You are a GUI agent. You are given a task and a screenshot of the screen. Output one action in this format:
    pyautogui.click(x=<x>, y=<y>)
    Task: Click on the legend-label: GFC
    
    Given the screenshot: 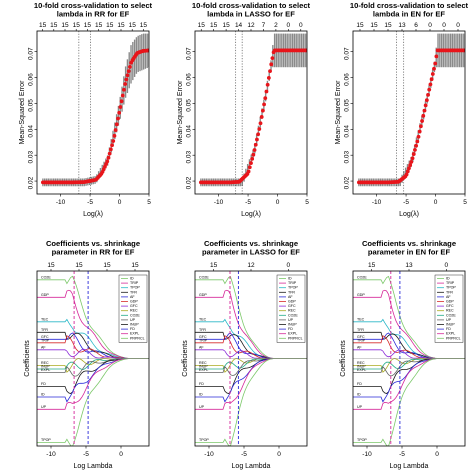 What is the action you would take?
    pyautogui.click(x=450, y=306)
    